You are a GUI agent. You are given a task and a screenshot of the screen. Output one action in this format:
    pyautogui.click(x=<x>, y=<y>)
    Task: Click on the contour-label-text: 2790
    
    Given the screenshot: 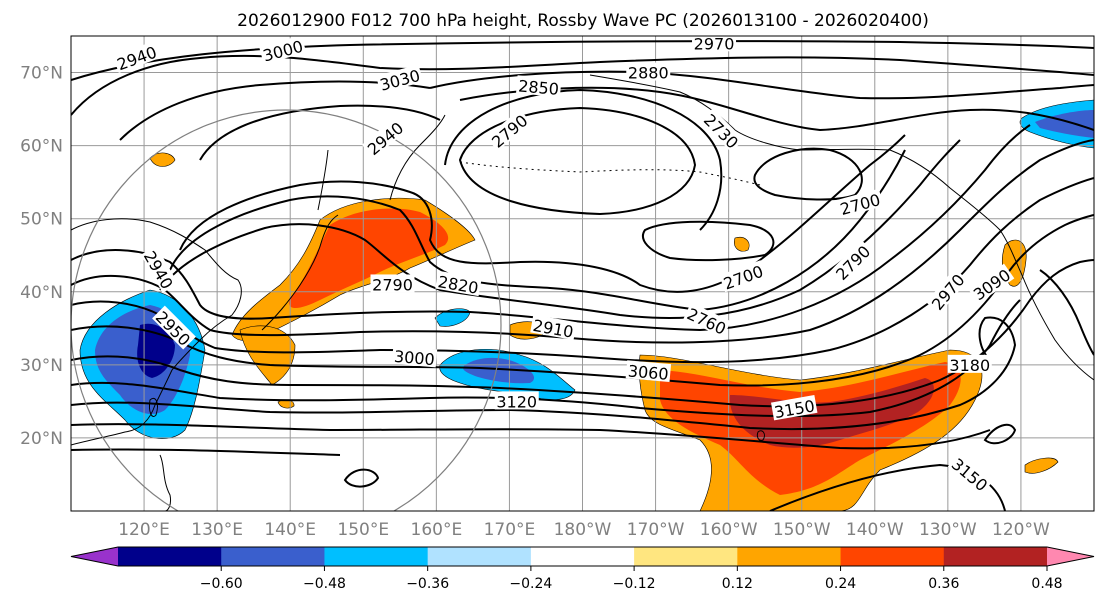 What is the action you would take?
    pyautogui.click(x=392, y=284)
    